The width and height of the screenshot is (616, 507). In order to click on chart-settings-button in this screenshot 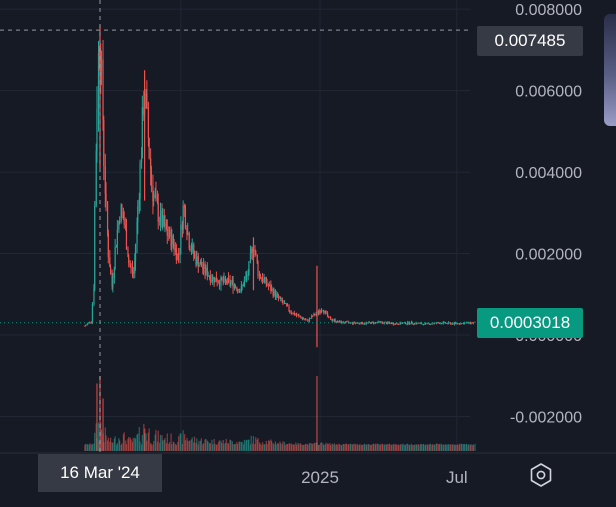, I will do `click(541, 475)`.